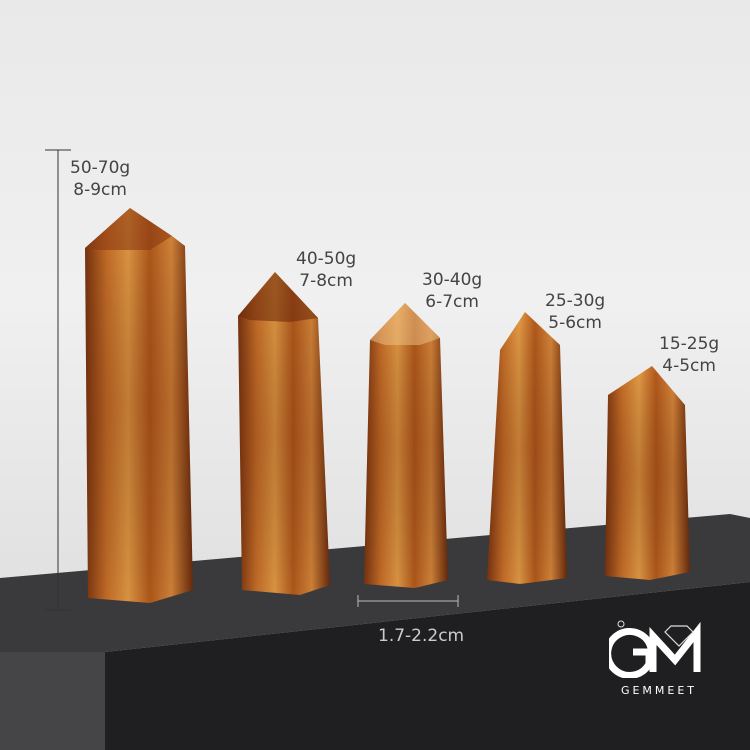 The width and height of the screenshot is (750, 750). I want to click on gemmeet-logo: GEMMEET, so click(659, 657).